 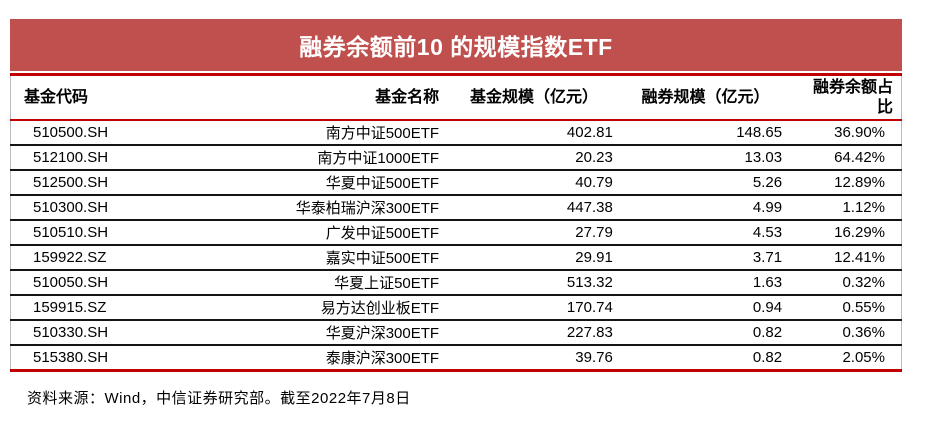 What do you see at coordinates (534, 308) in the screenshot?
I see `cell-fund-size: 170.74` at bounding box center [534, 308].